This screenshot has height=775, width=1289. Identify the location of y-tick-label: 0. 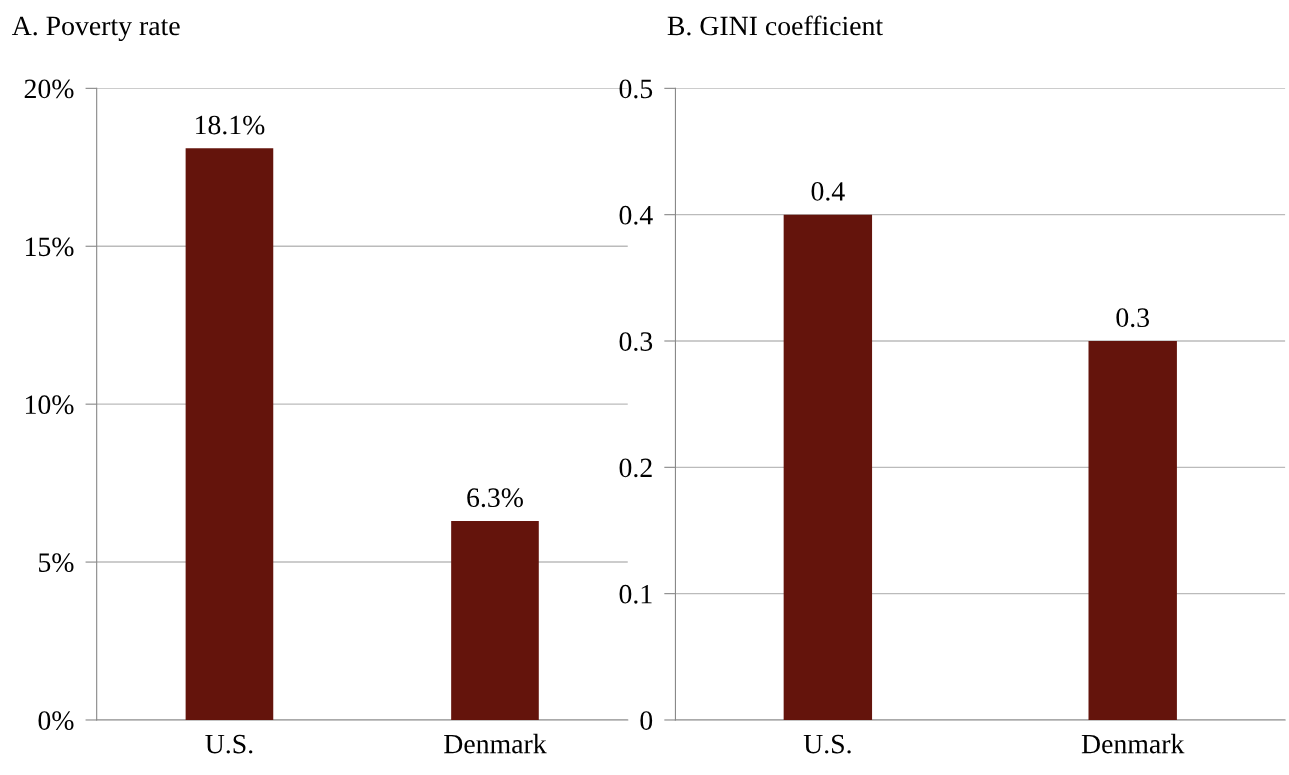
(646, 720).